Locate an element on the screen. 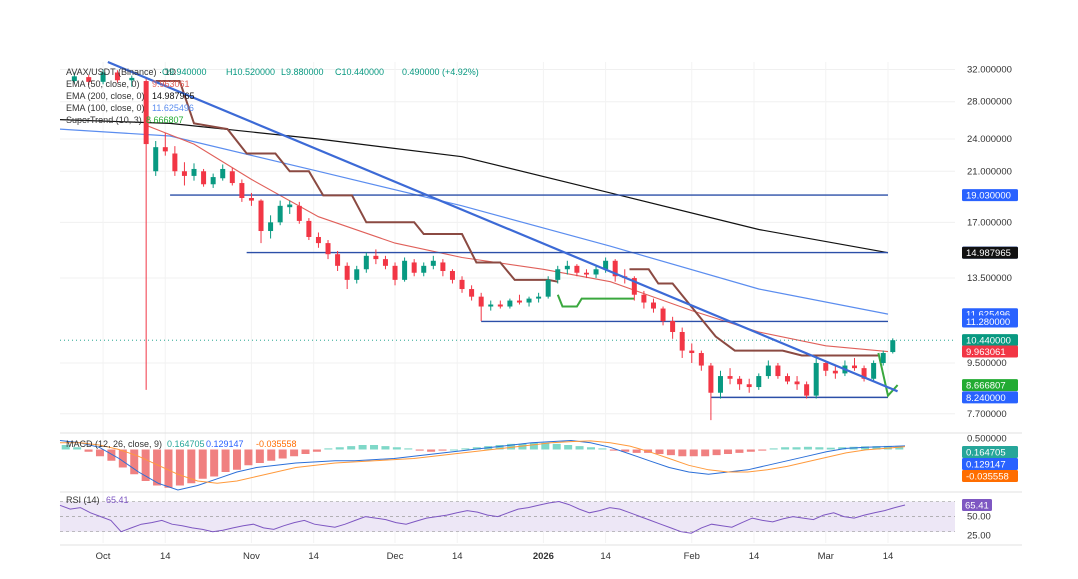 The width and height of the screenshot is (1078, 579). price-tick-label: 17.000000 is located at coordinates (989, 222).